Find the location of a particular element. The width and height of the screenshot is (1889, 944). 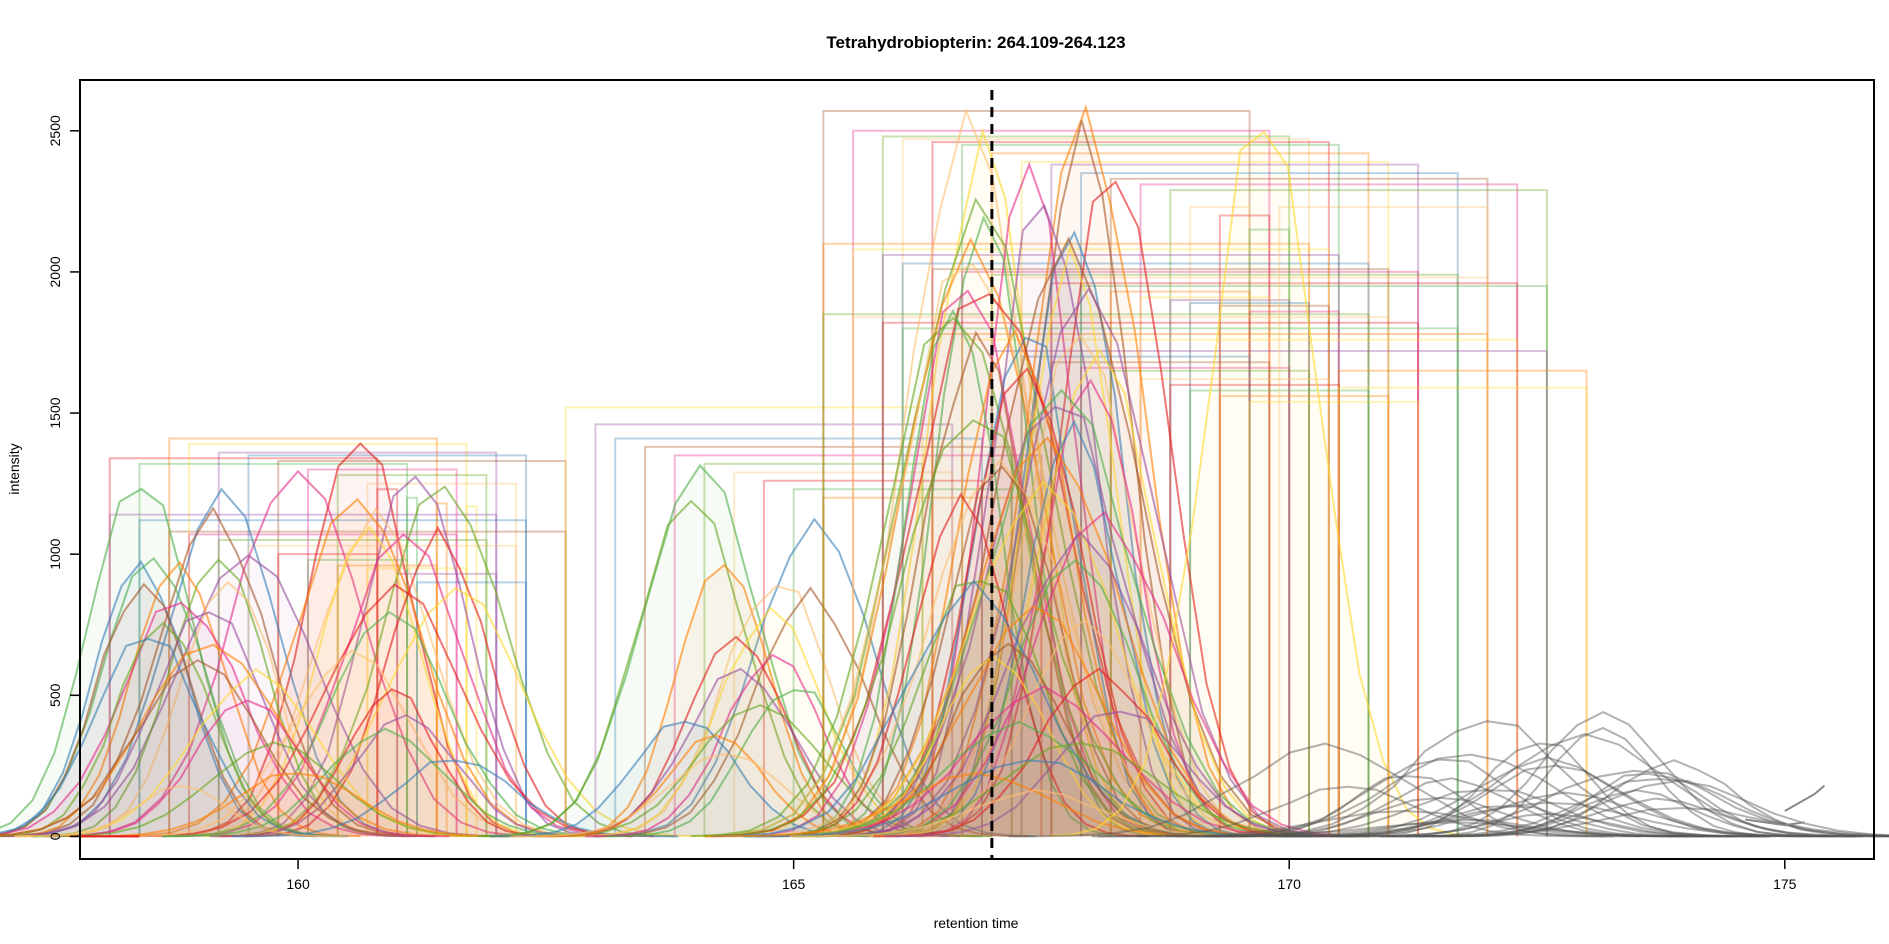

y-tick-label: 1000 is located at coordinates (55, 553).